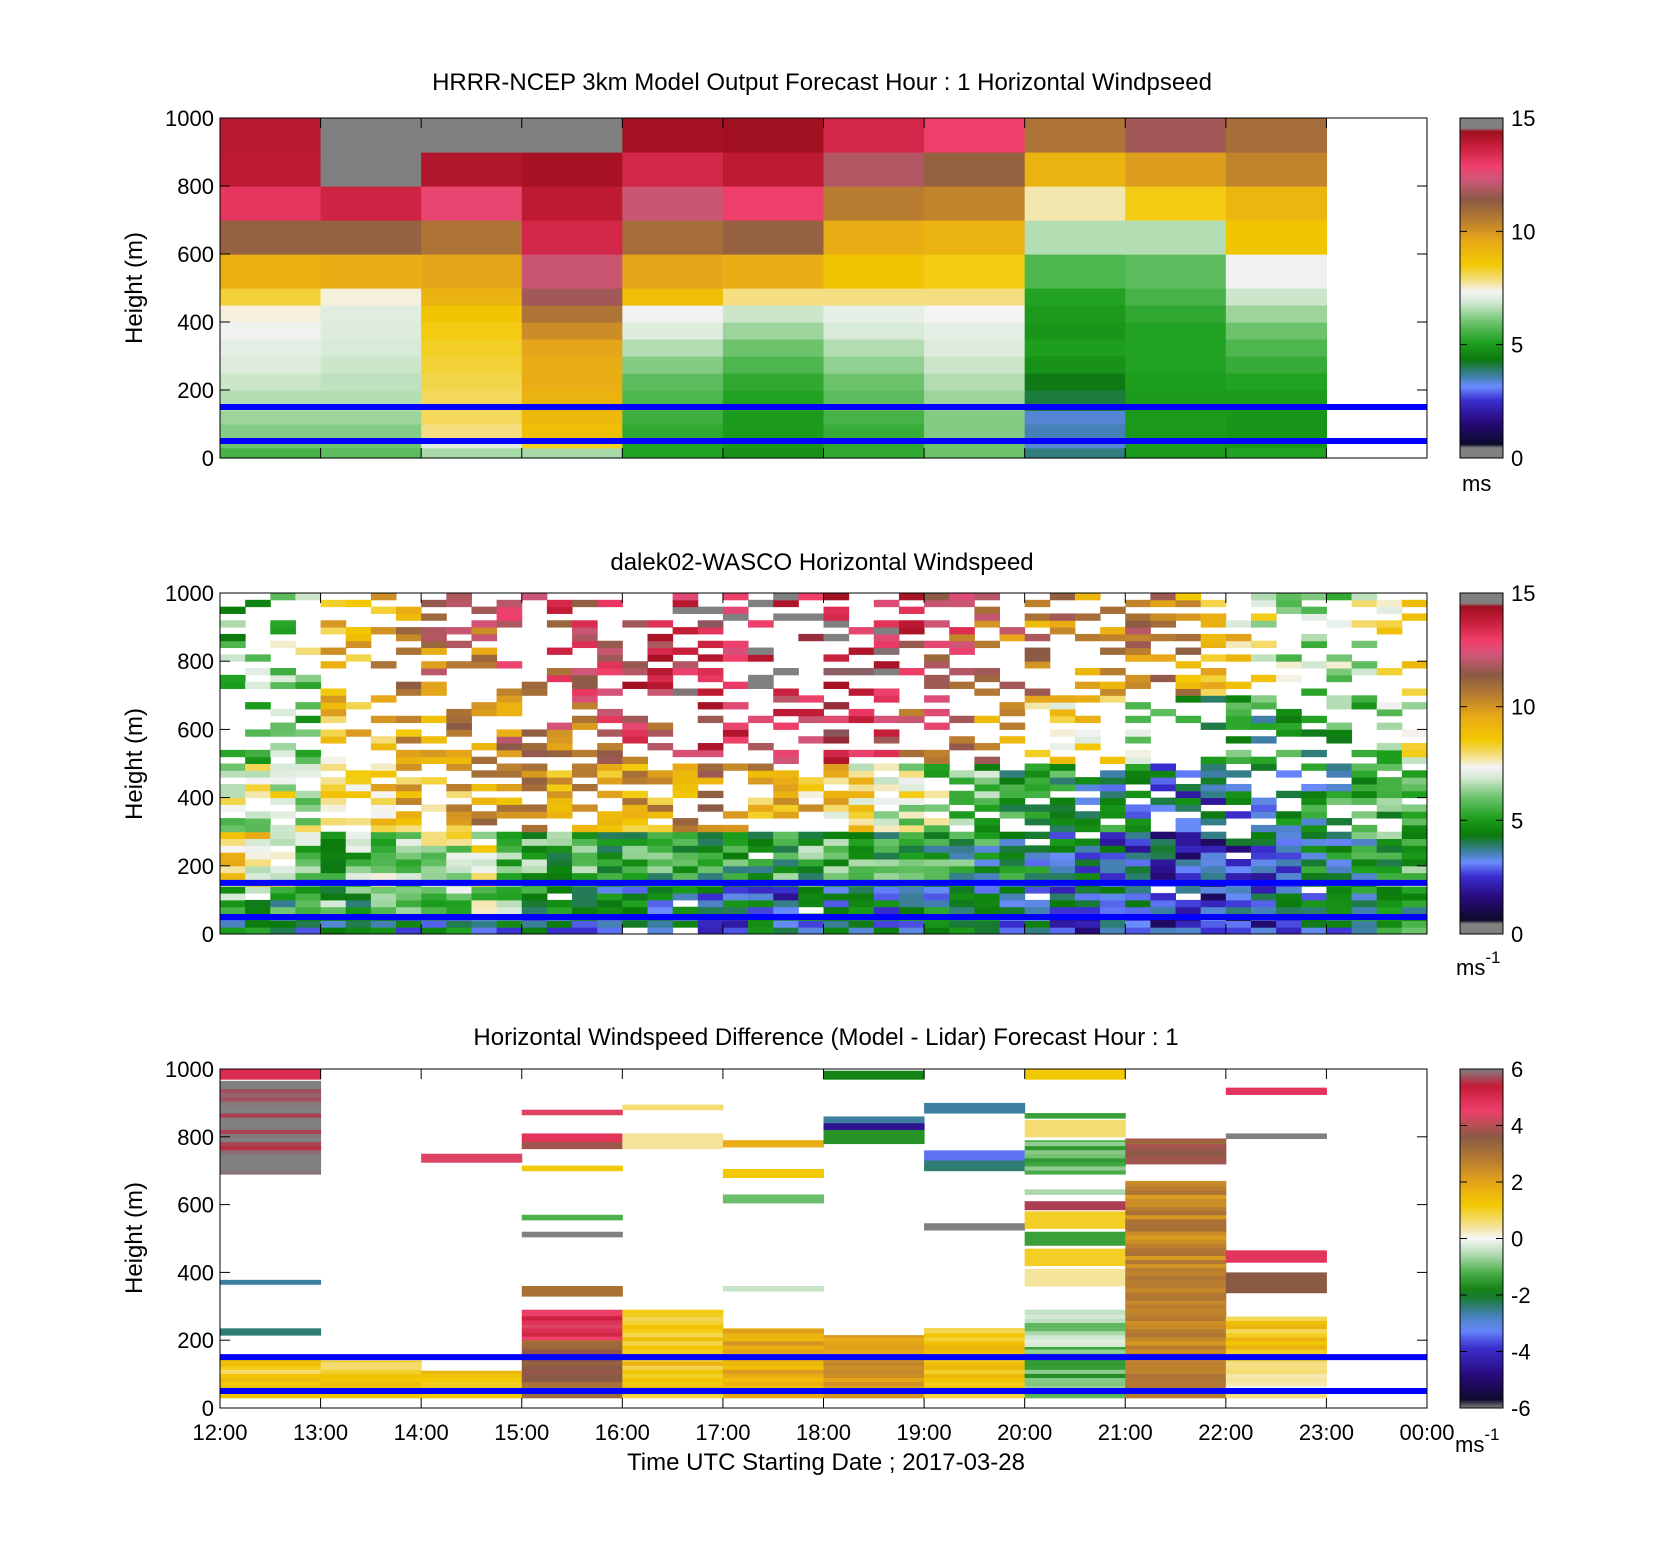  What do you see at coordinates (134, 288) in the screenshot?
I see `panel-model-ylabel: Height (m)` at bounding box center [134, 288].